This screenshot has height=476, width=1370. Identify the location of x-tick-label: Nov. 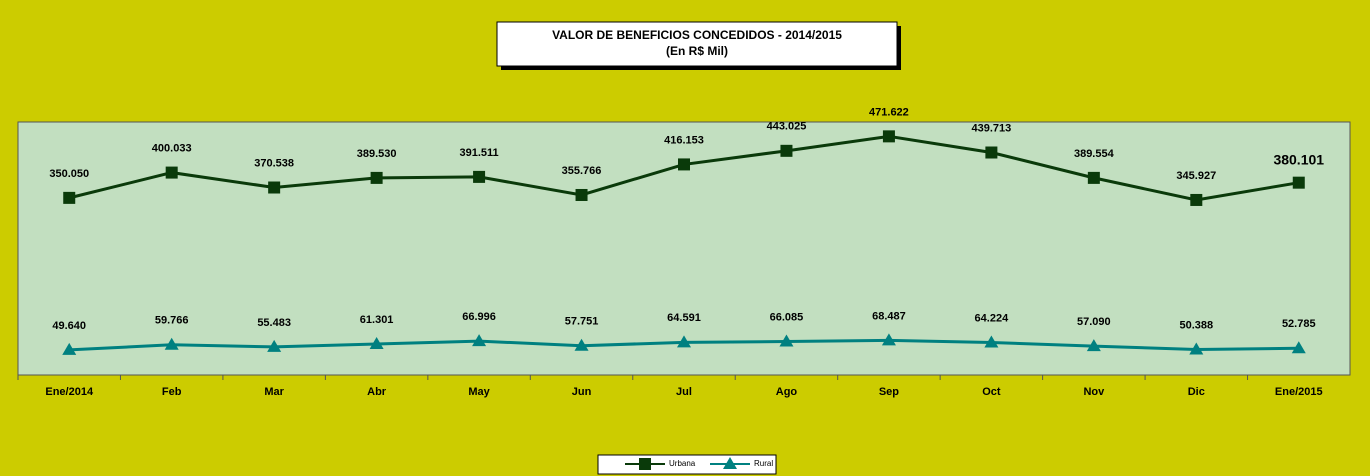
(1094, 392).